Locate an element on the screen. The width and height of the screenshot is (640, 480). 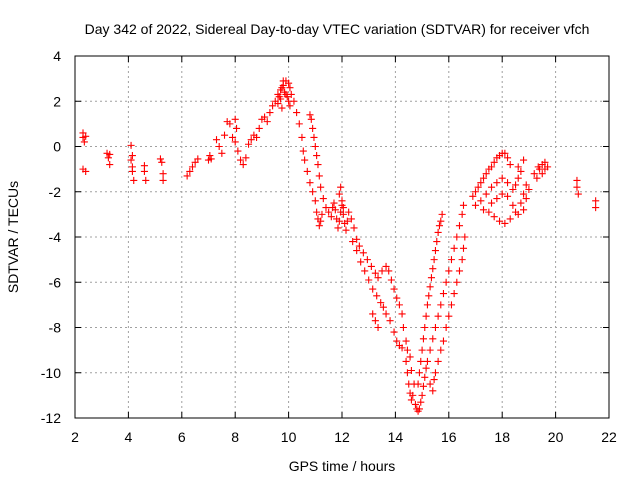
y-tick-label: -10 is located at coordinates (51, 373).